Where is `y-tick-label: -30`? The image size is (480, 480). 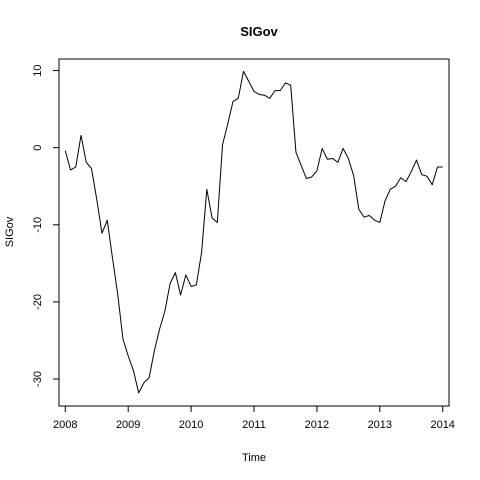
y-tick-label: -30 is located at coordinates (38, 379).